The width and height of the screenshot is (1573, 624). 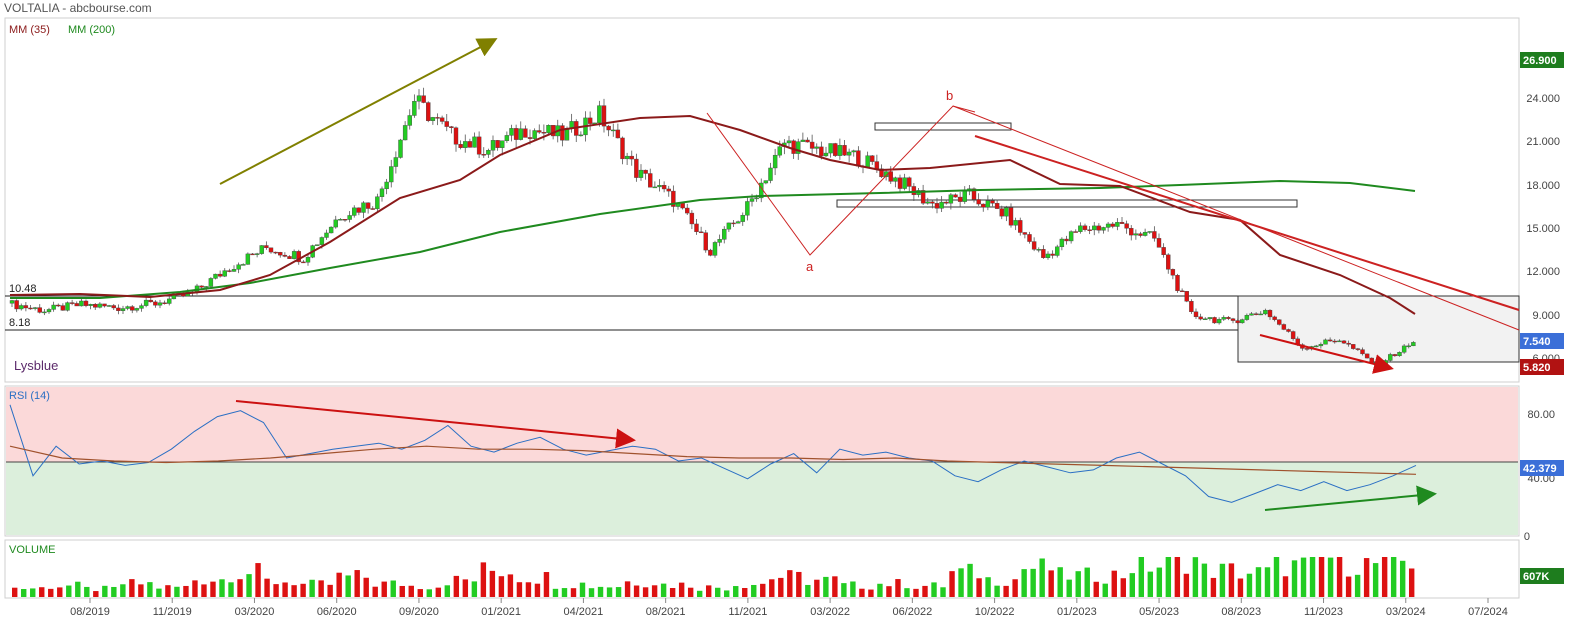 I want to click on chart-title: VOLTALIA - abcbourse.com, so click(x=78, y=8).